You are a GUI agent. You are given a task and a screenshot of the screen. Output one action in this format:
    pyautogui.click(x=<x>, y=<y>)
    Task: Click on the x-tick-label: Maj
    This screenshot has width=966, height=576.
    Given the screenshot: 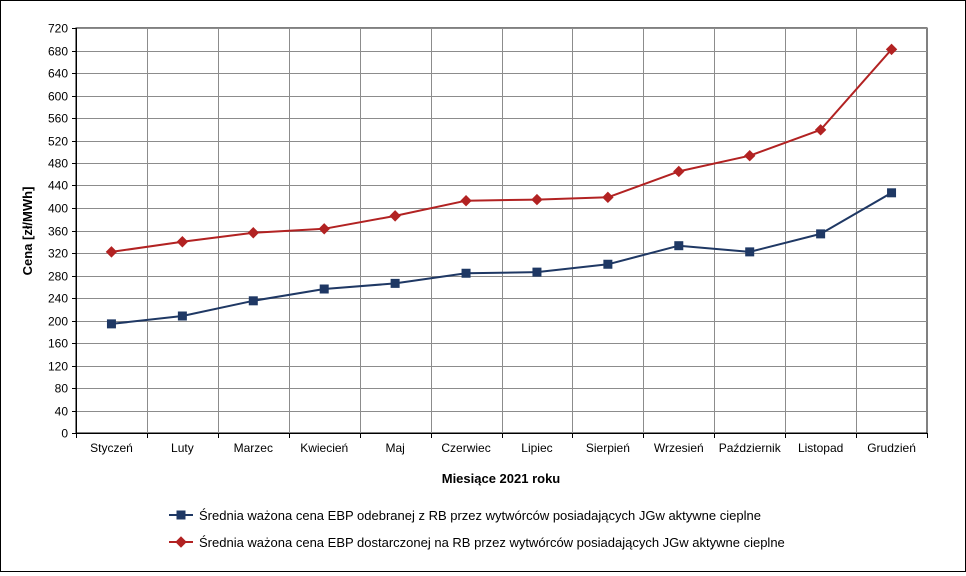 What is the action you would take?
    pyautogui.click(x=394, y=448)
    